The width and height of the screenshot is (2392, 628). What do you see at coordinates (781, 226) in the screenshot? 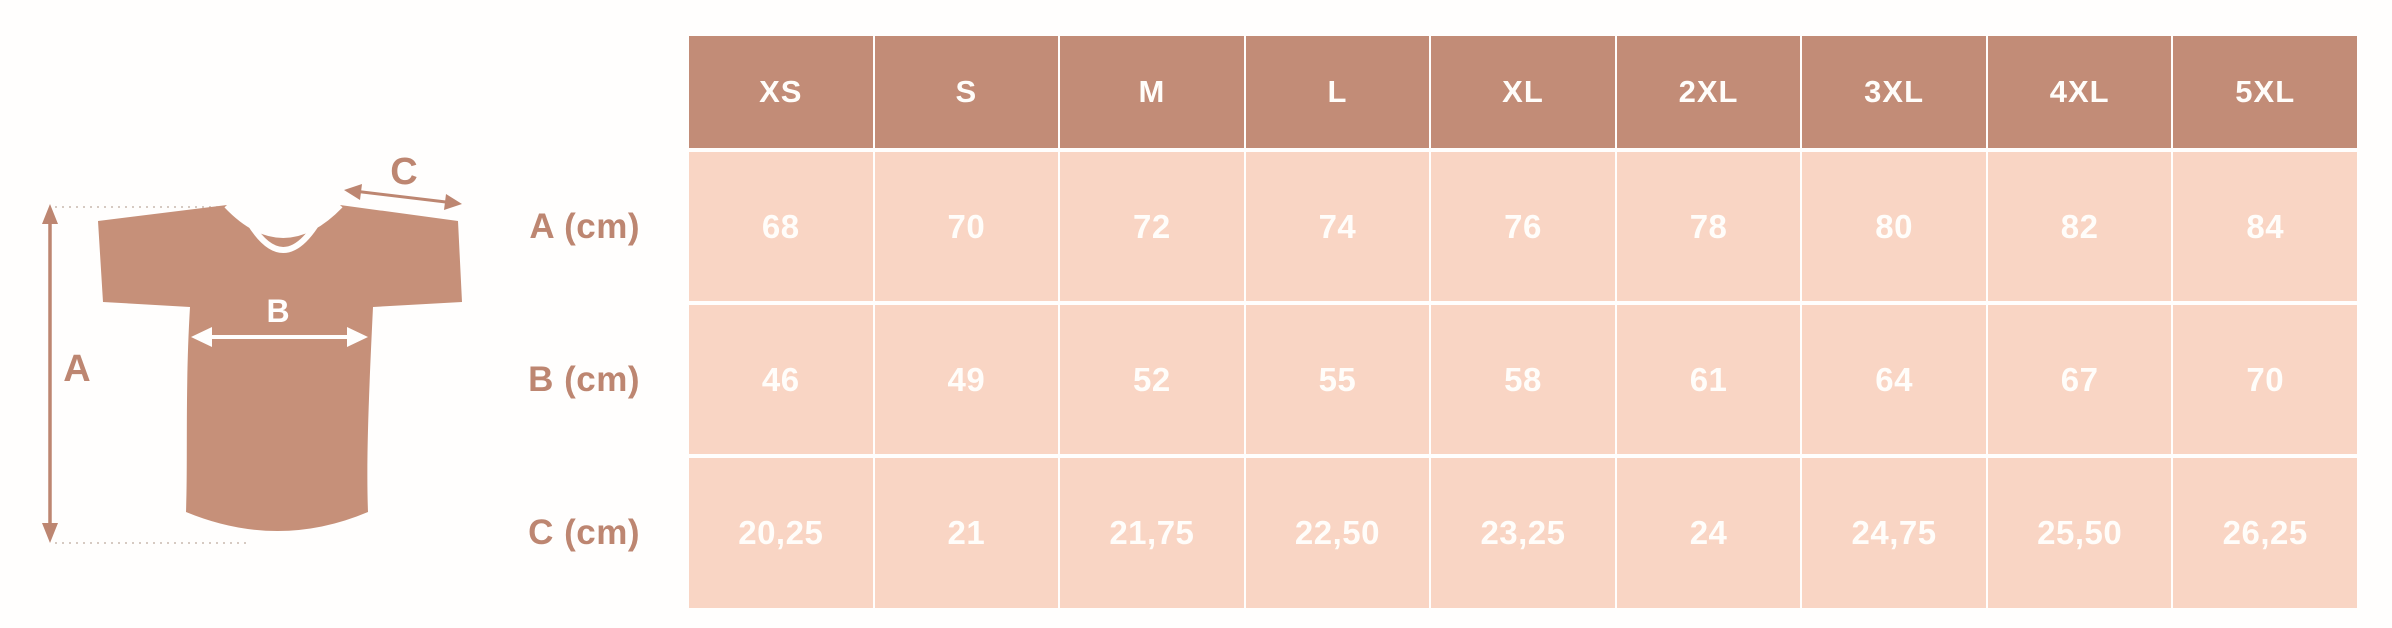
I see `size-value-cell: 68` at bounding box center [781, 226].